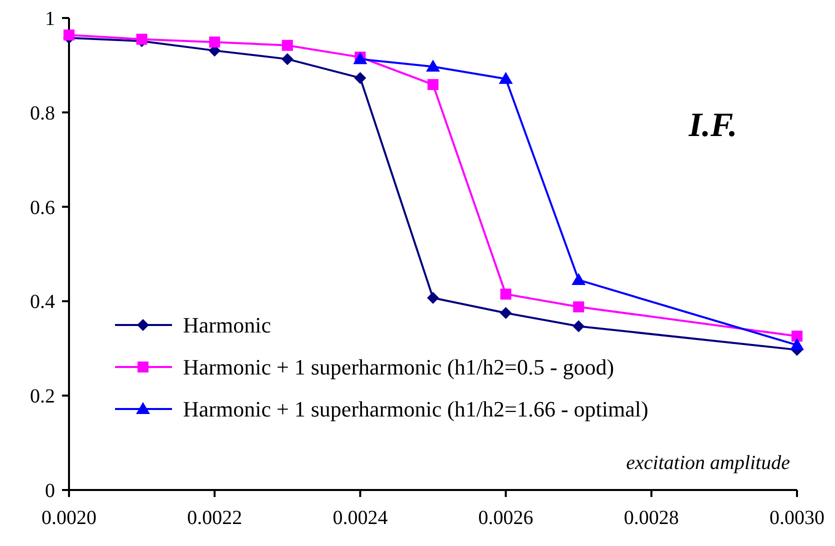 The image size is (835, 546). Describe the element at coordinates (50, 19) in the screenshot. I see `y-tick-label: 1` at that location.